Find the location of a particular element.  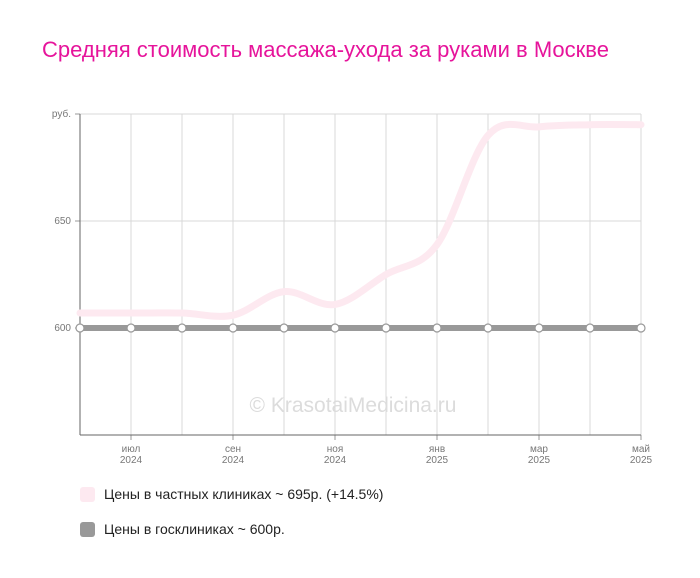

x-tick-label: май 2025 is located at coordinates (641, 455).